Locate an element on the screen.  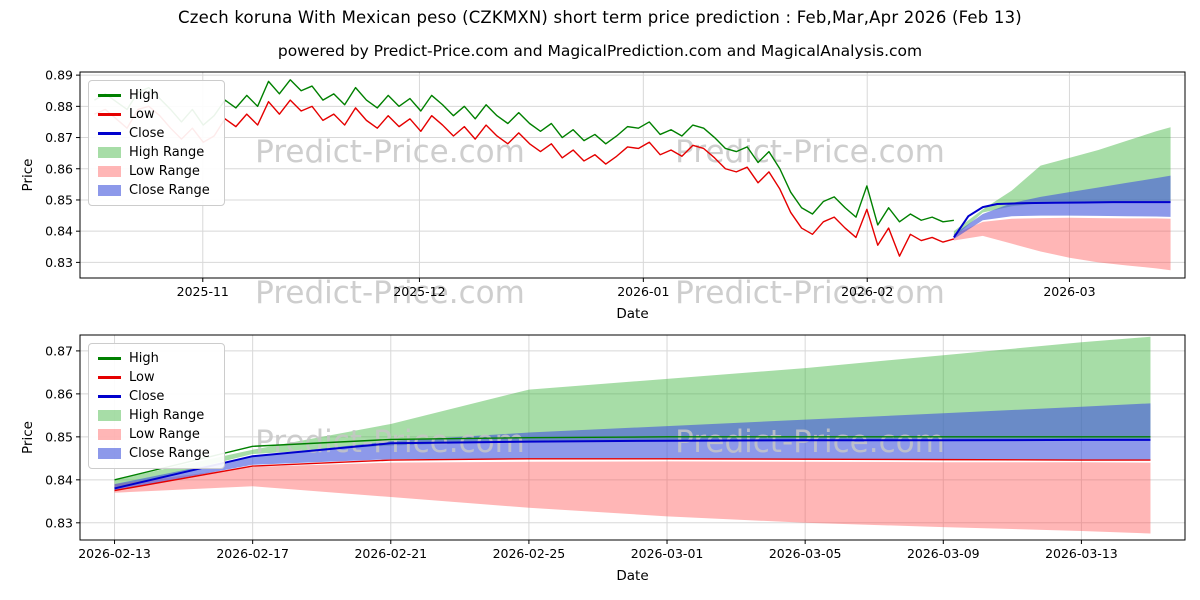
x-tick-label: 2026-03 is located at coordinates (1069, 291).